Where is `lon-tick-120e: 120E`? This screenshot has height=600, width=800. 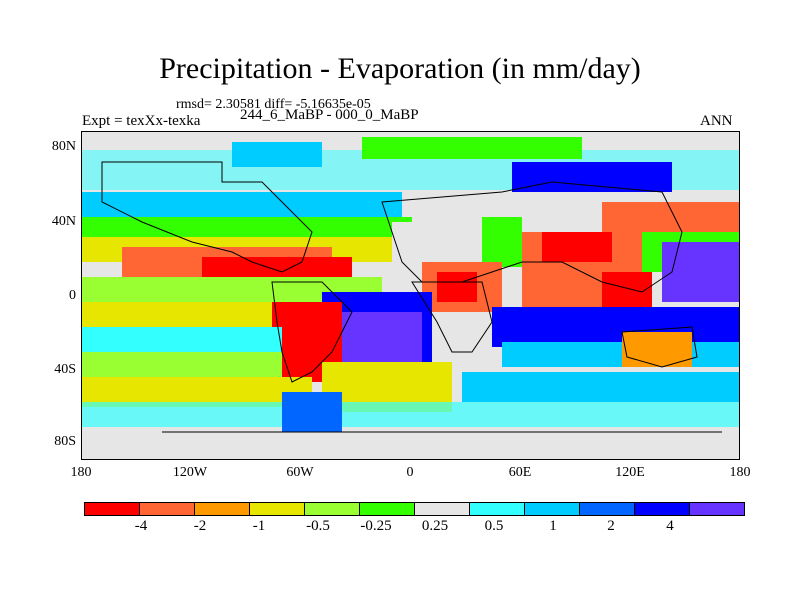 lon-tick-120e: 120E is located at coordinates (630, 472).